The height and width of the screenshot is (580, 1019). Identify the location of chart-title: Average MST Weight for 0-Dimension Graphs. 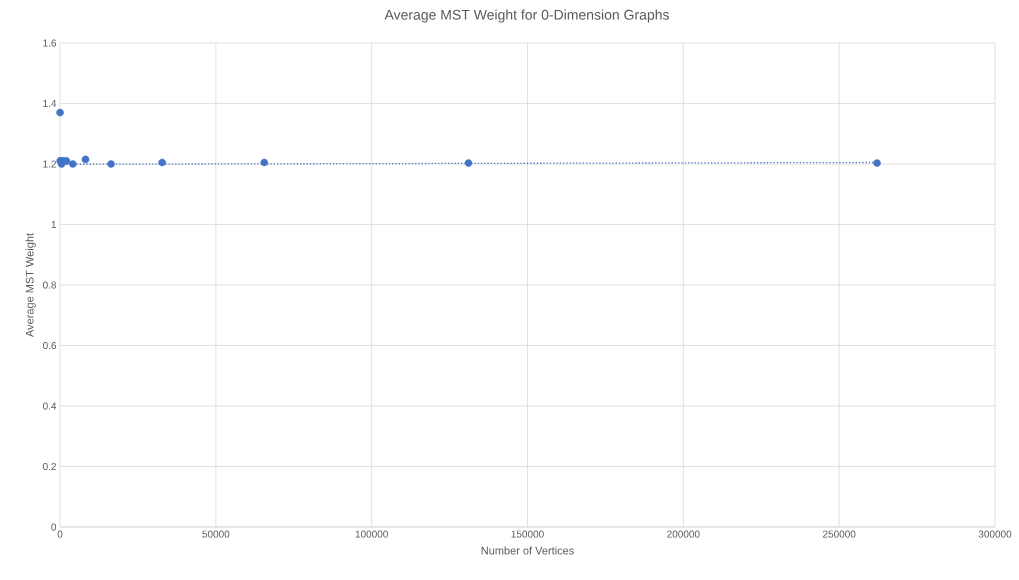
(526, 16).